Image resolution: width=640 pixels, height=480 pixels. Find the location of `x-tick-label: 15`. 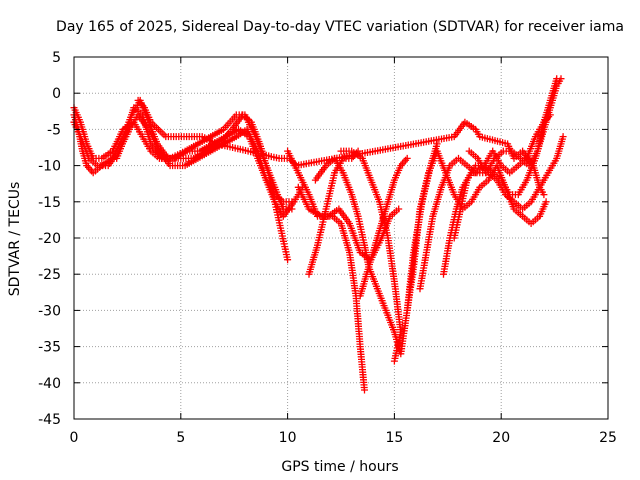

x-tick-label: 15 is located at coordinates (394, 438).